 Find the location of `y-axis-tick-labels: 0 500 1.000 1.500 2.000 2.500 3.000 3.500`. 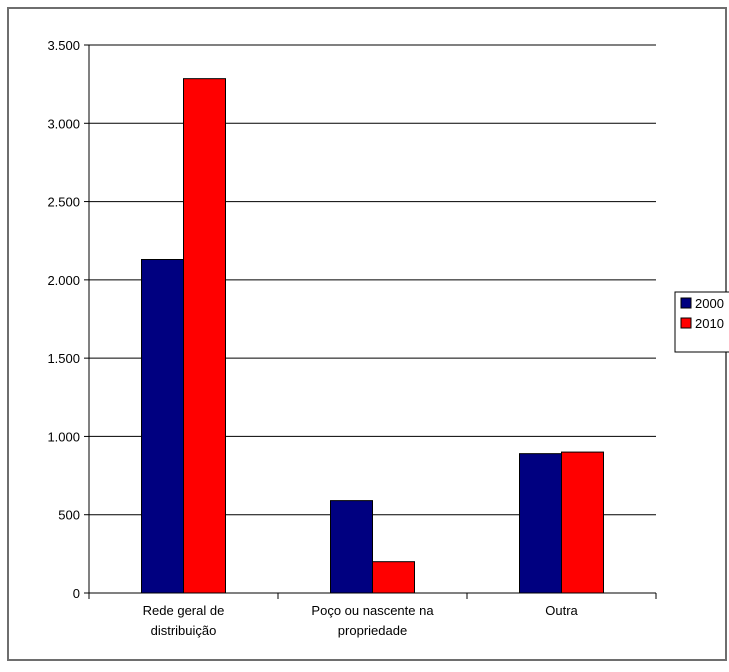

y-axis-tick-labels: 0 500 1.000 1.500 2.000 2.500 3.000 3.500 is located at coordinates (63, 319).